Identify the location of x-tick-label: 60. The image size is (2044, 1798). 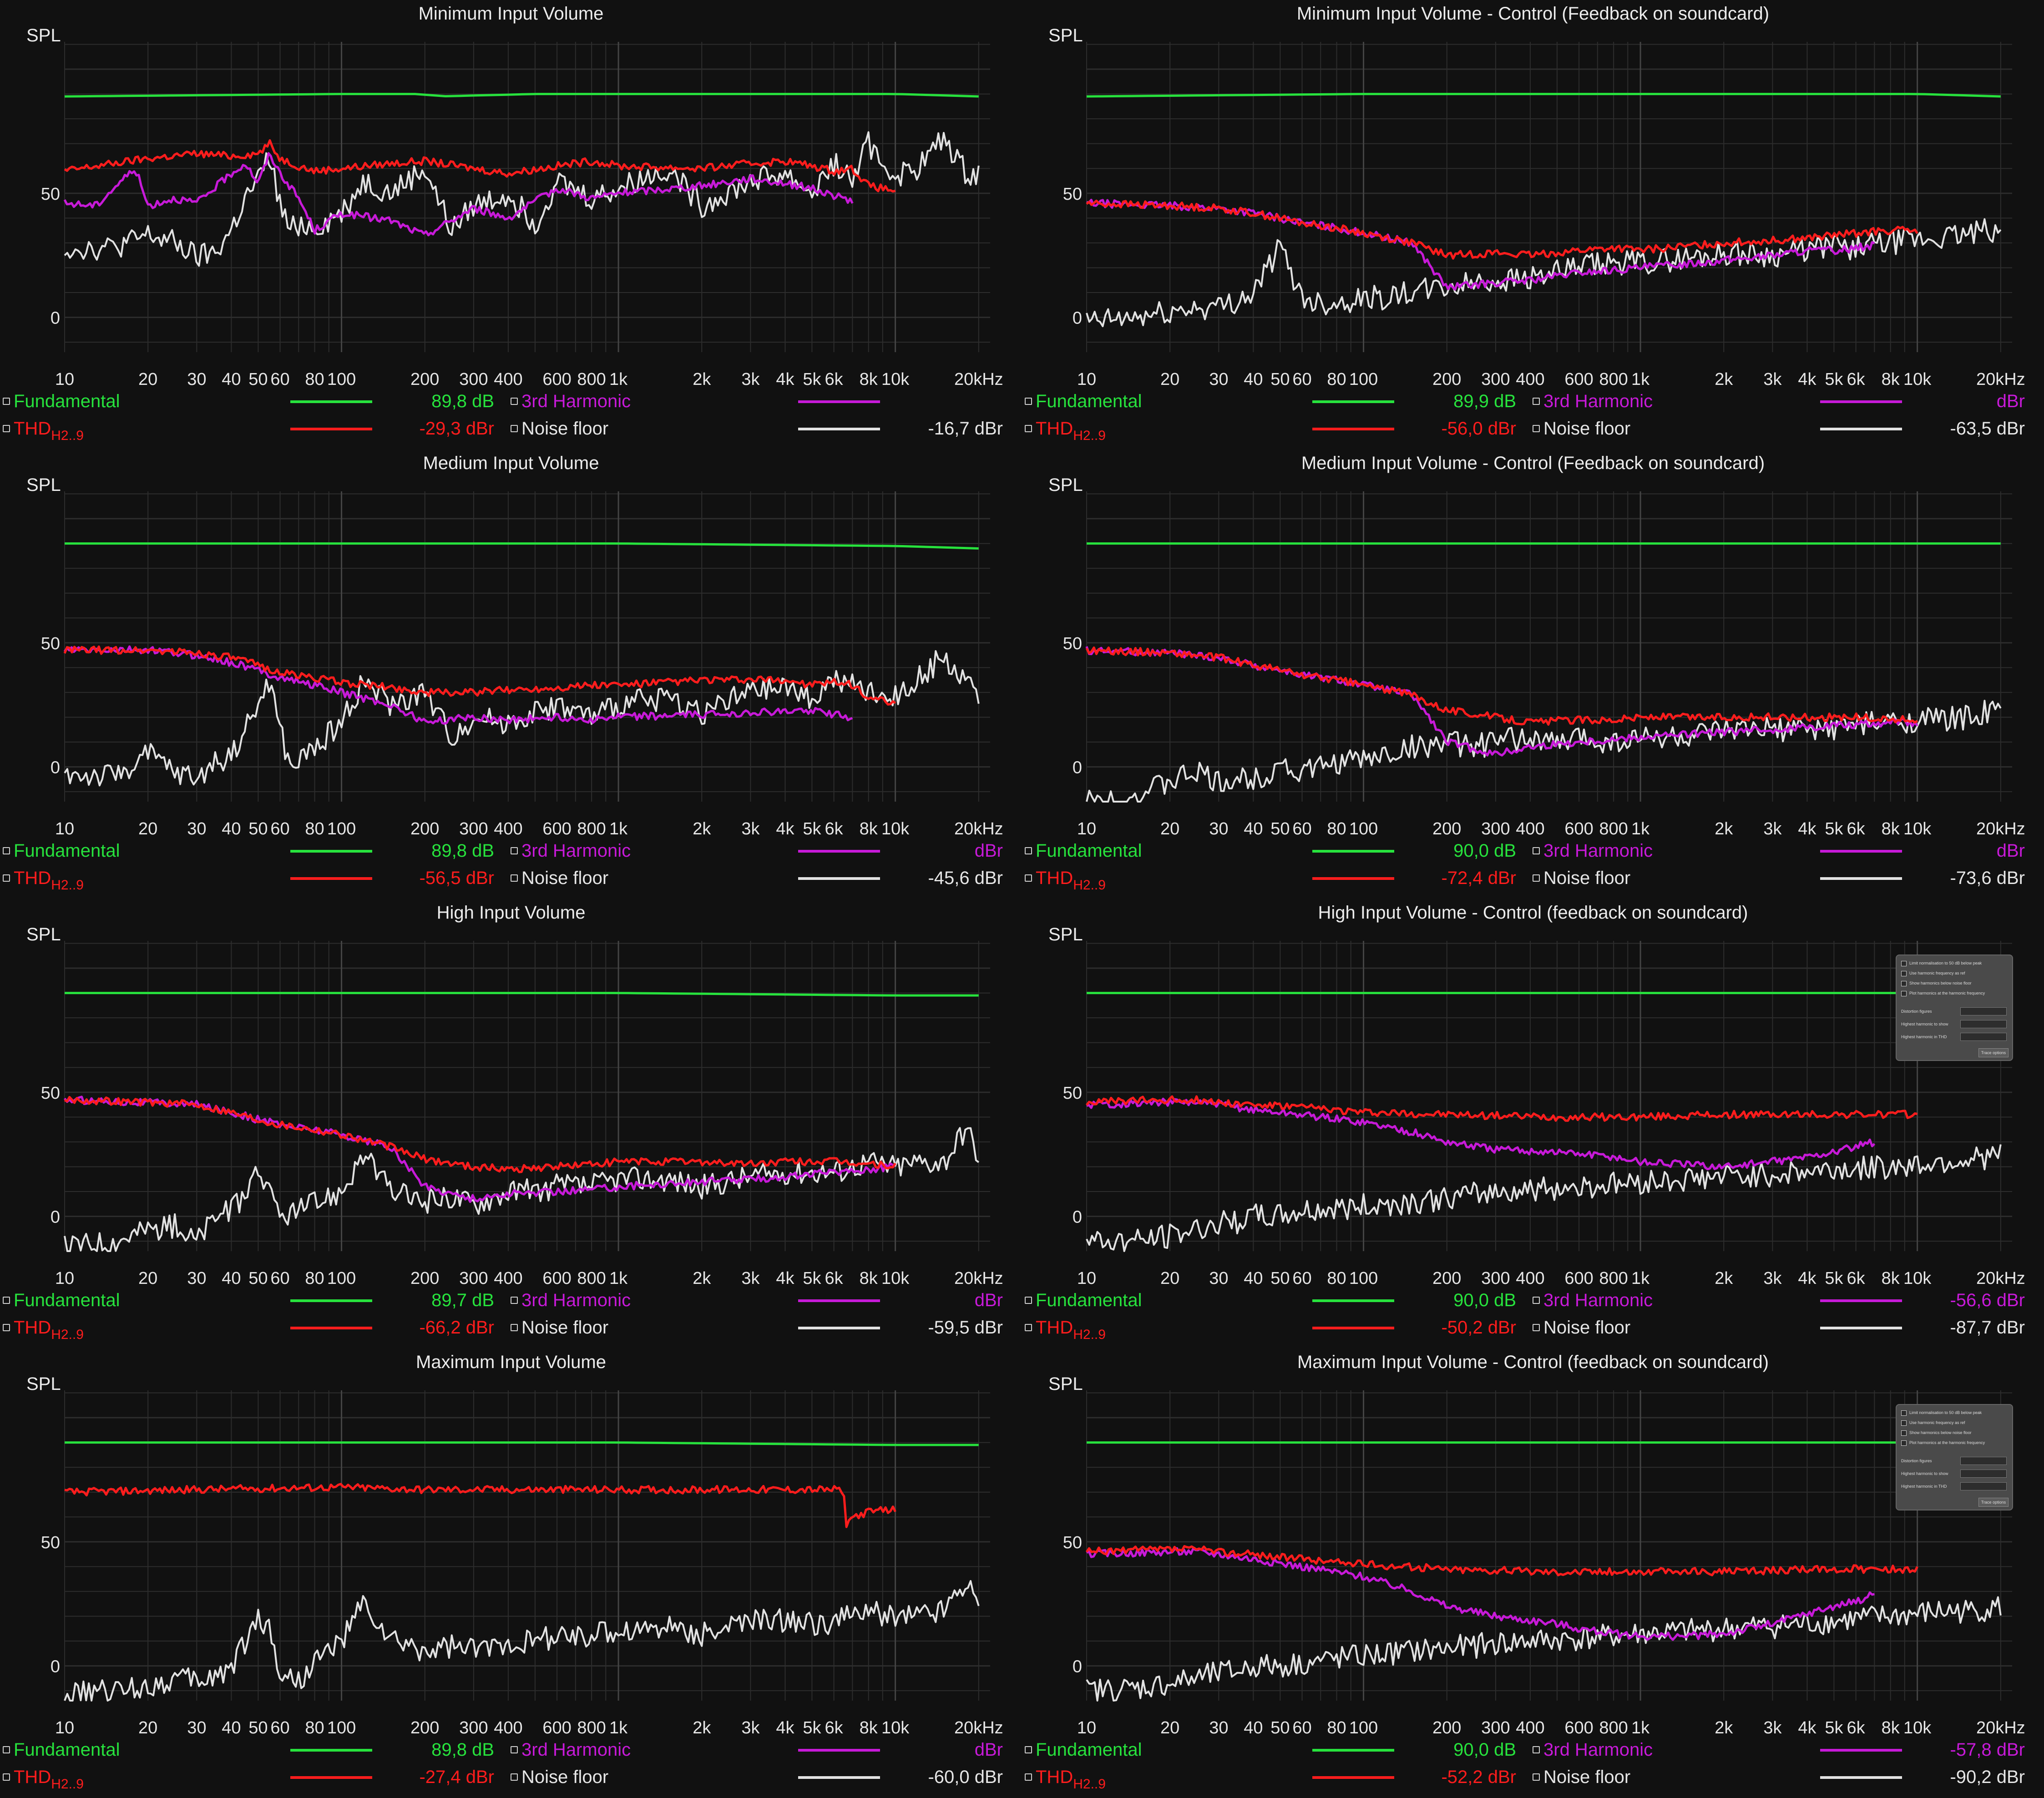
(279, 1278).